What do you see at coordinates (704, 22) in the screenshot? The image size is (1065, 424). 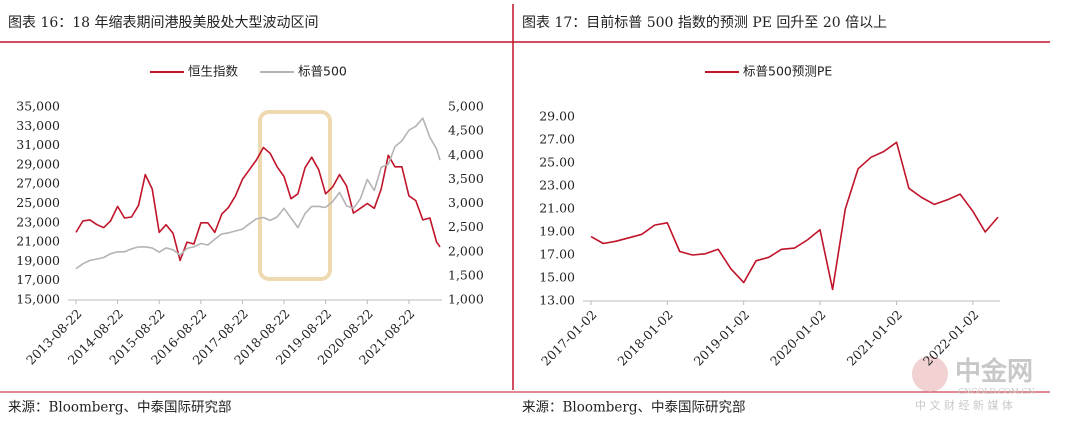 I see `panel-title: 图表 17：目前标普 500 指数的预测 PE 回升至 20 倍以上` at bounding box center [704, 22].